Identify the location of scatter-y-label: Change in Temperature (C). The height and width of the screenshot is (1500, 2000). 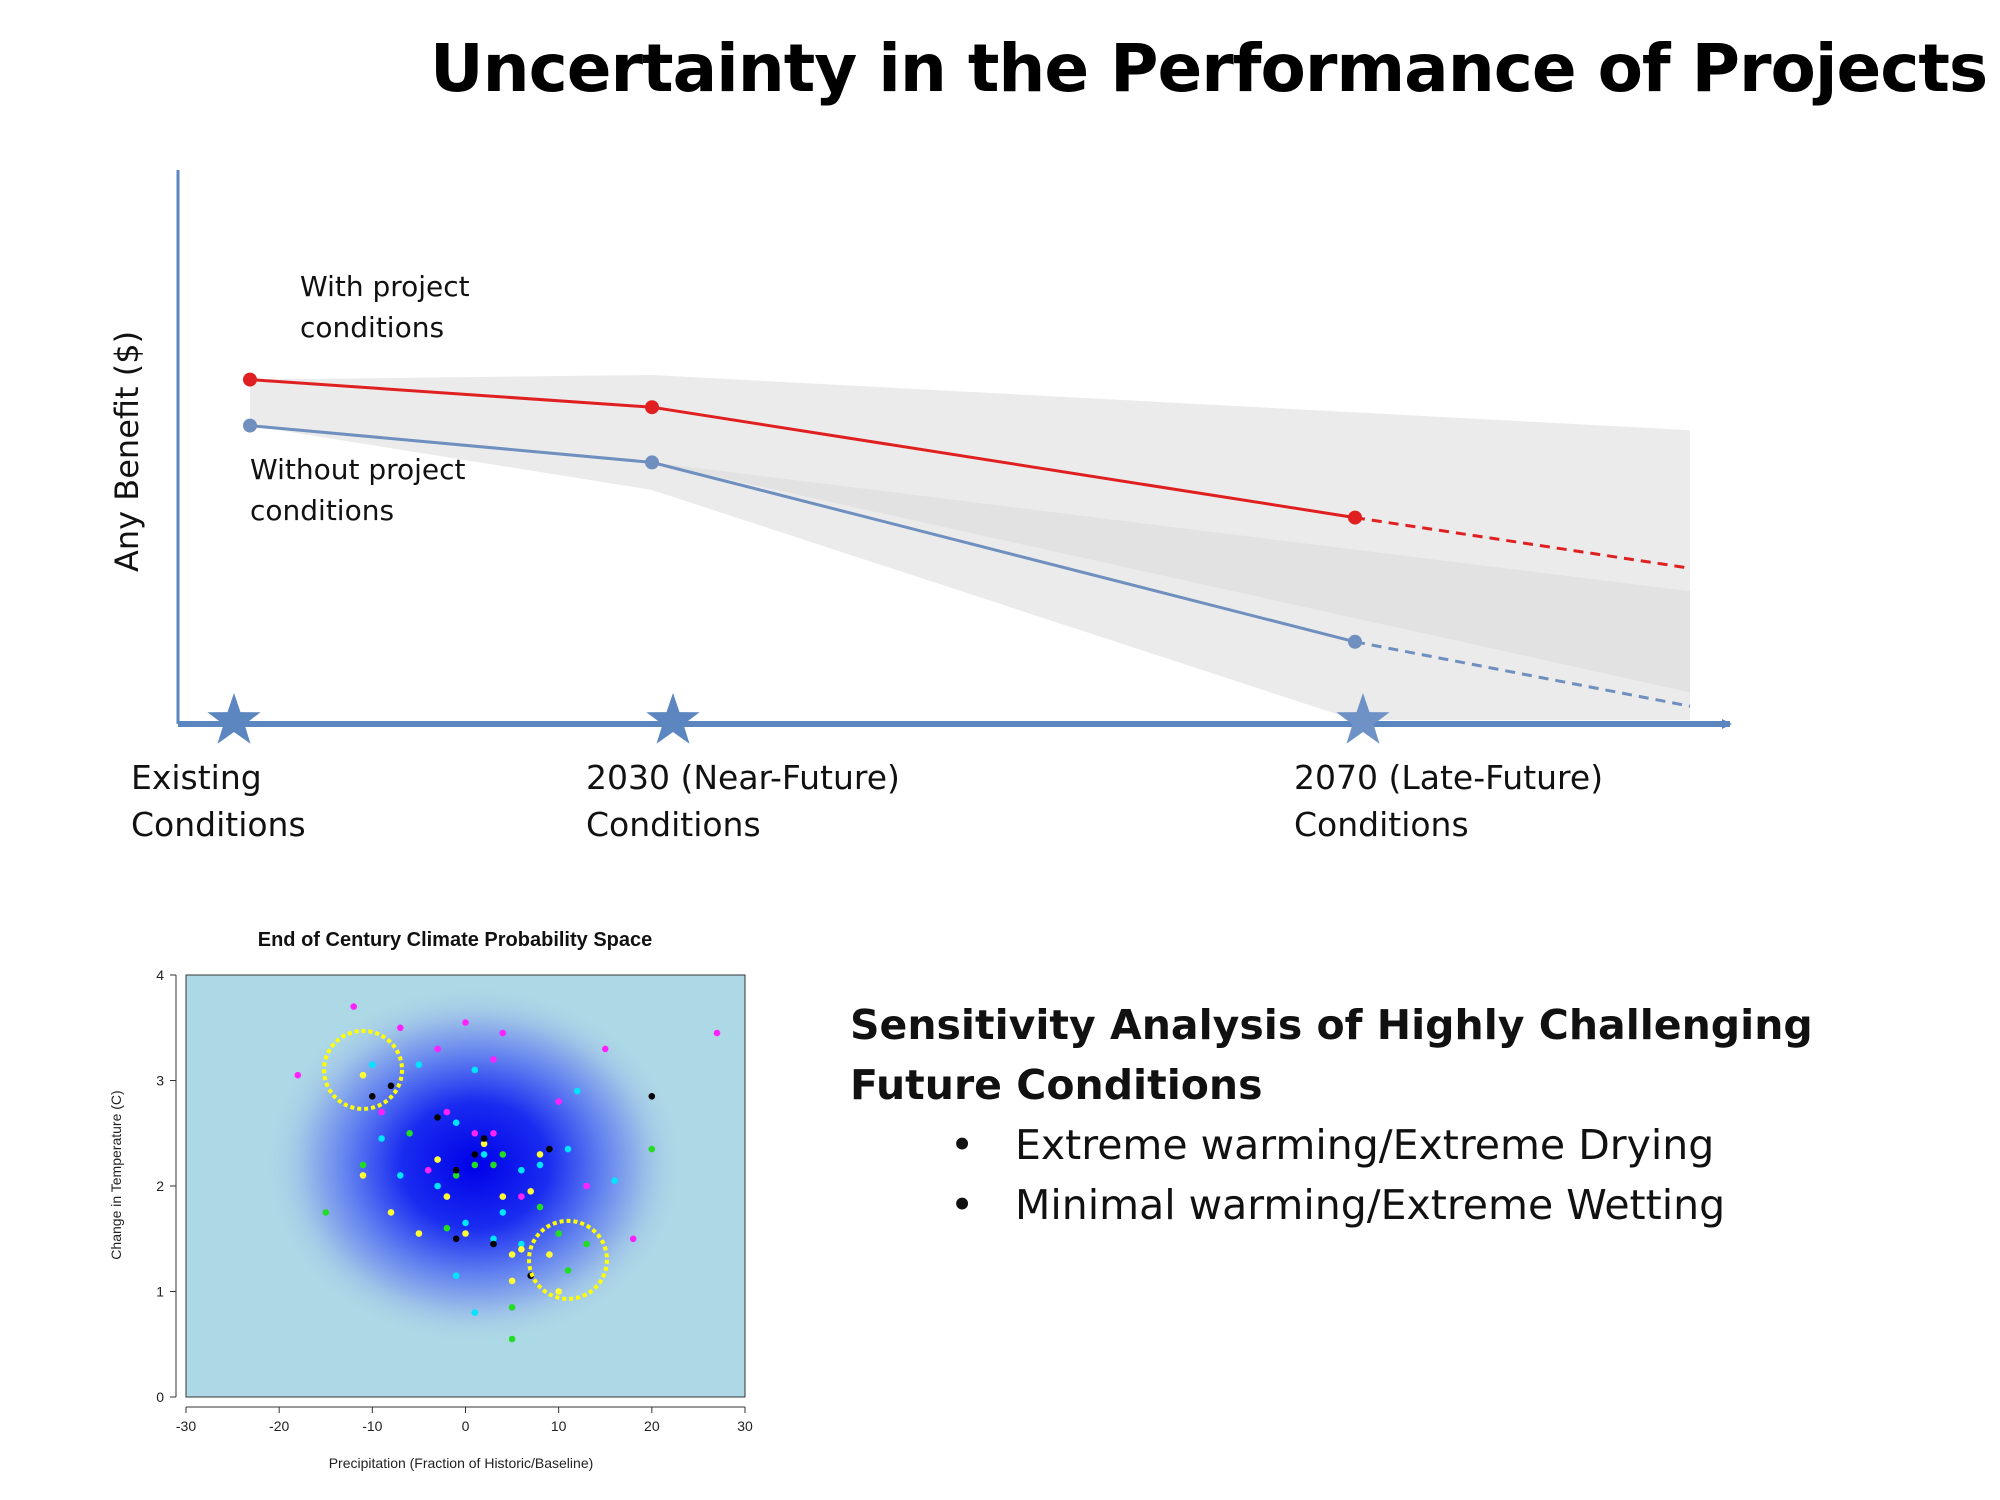
(116, 1174).